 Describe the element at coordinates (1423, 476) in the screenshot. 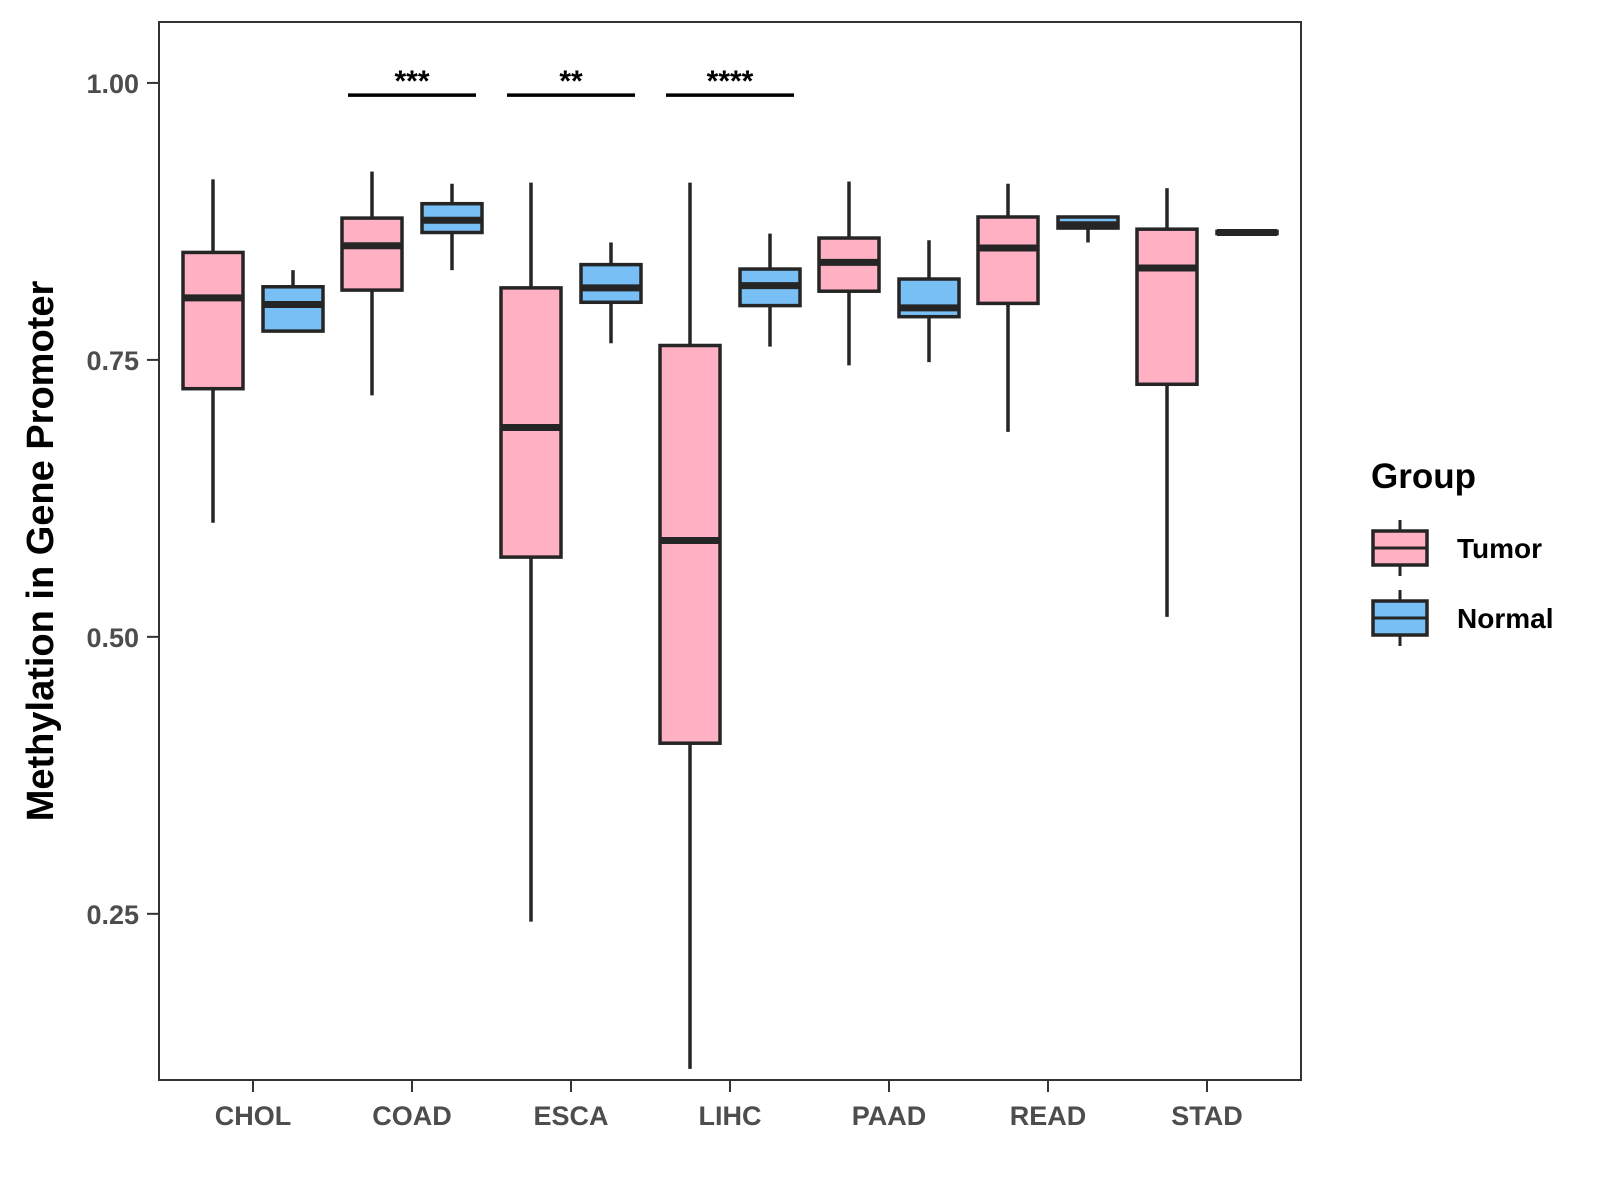

I see `legend-title: Group` at that location.